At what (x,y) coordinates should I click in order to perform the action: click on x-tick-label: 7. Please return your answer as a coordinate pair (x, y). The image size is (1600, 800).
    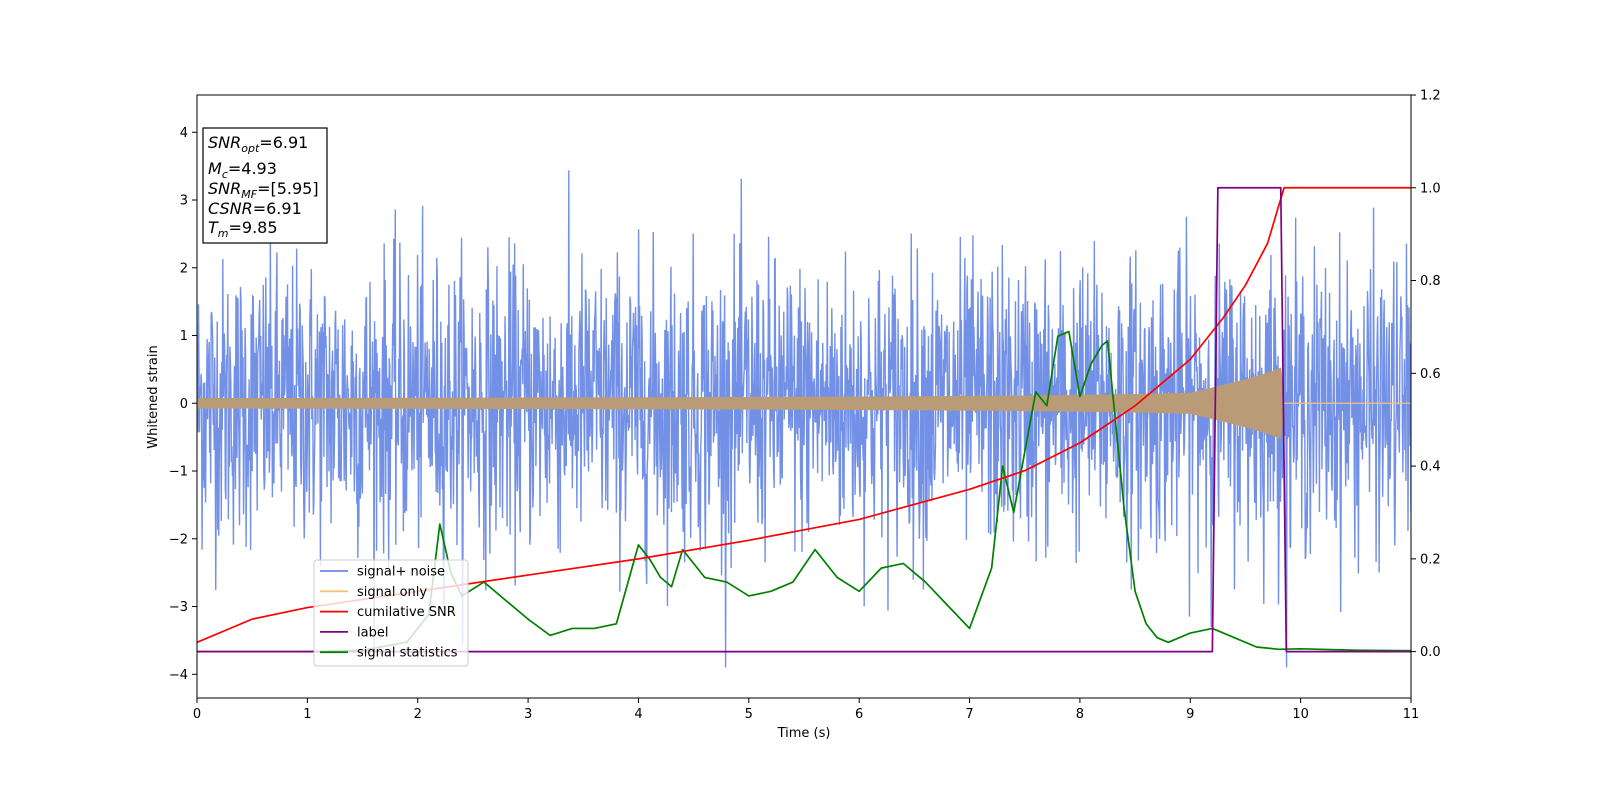
    Looking at the image, I should click on (969, 714).